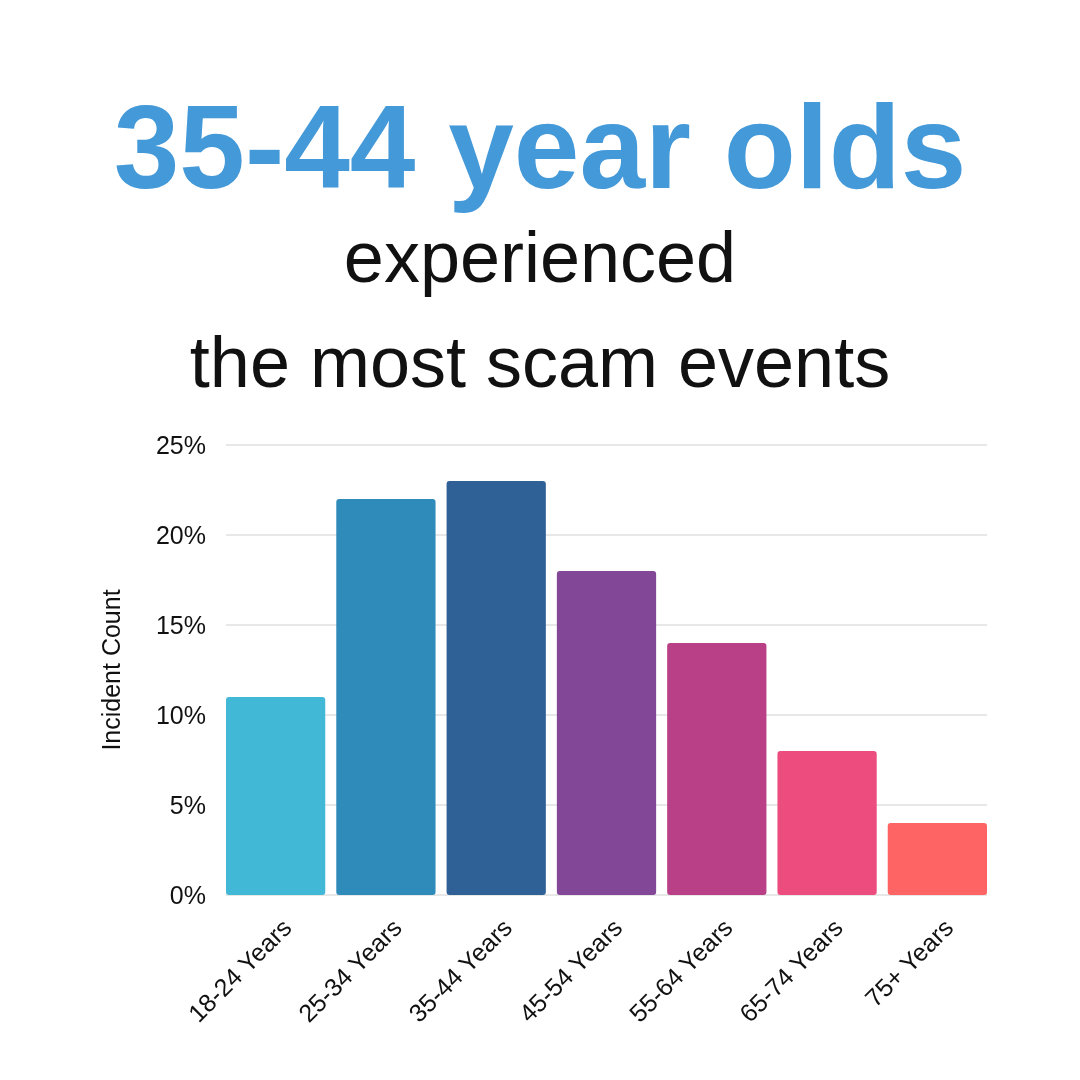  I want to click on y-tick-label: 5%, so click(187, 804).